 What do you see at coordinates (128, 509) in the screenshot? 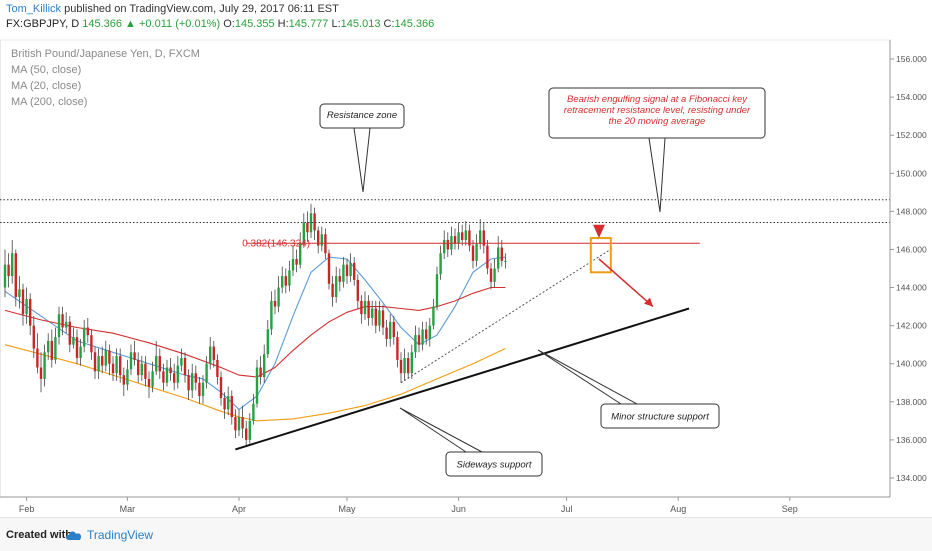
I see `x-tick-label: Mar` at bounding box center [128, 509].